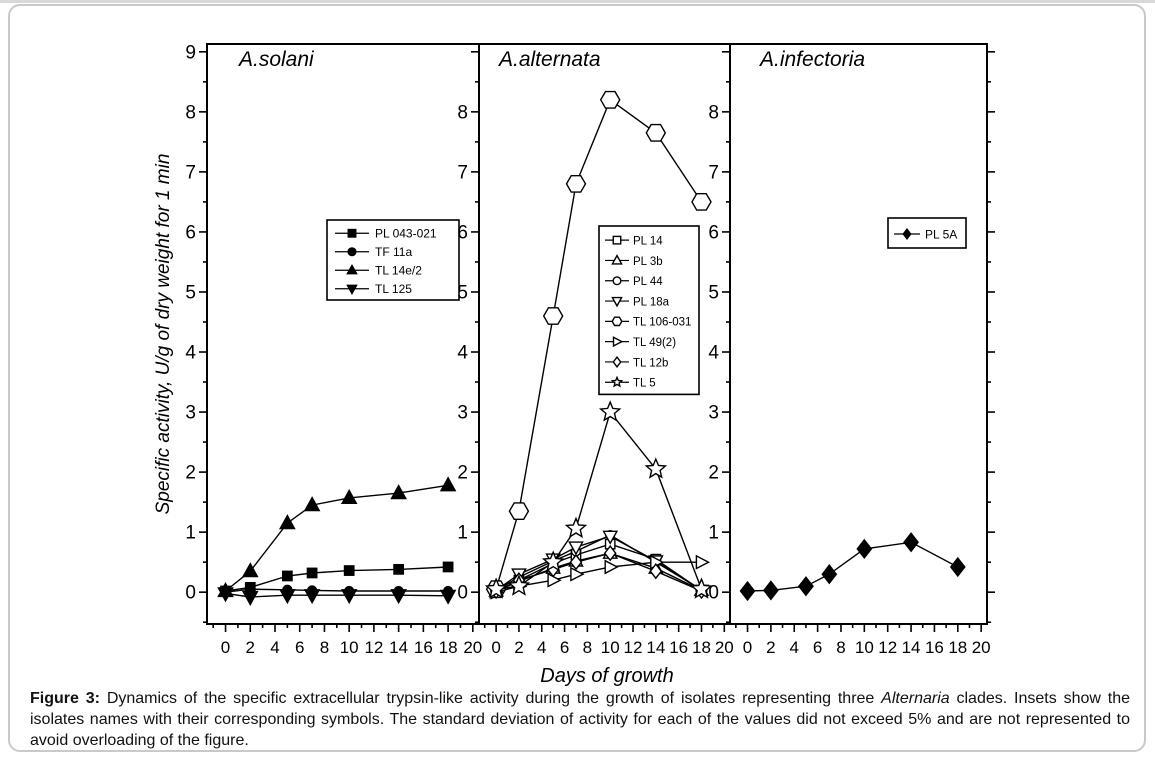 This screenshot has width=1155, height=767. What do you see at coordinates (190, 533) in the screenshot?
I see `y-tick-label: 1` at bounding box center [190, 533].